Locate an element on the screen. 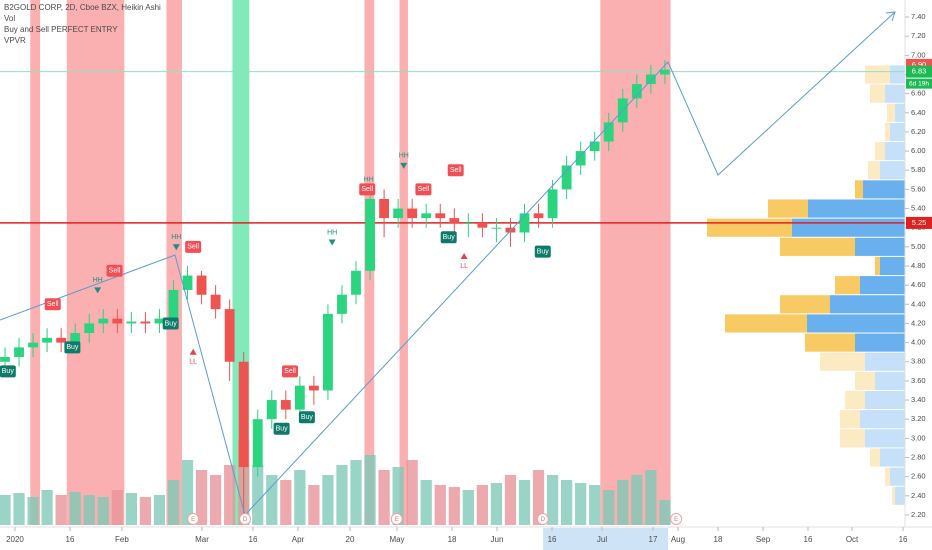 This screenshot has width=932, height=550. y-tick-label: 6.20 is located at coordinates (918, 131).